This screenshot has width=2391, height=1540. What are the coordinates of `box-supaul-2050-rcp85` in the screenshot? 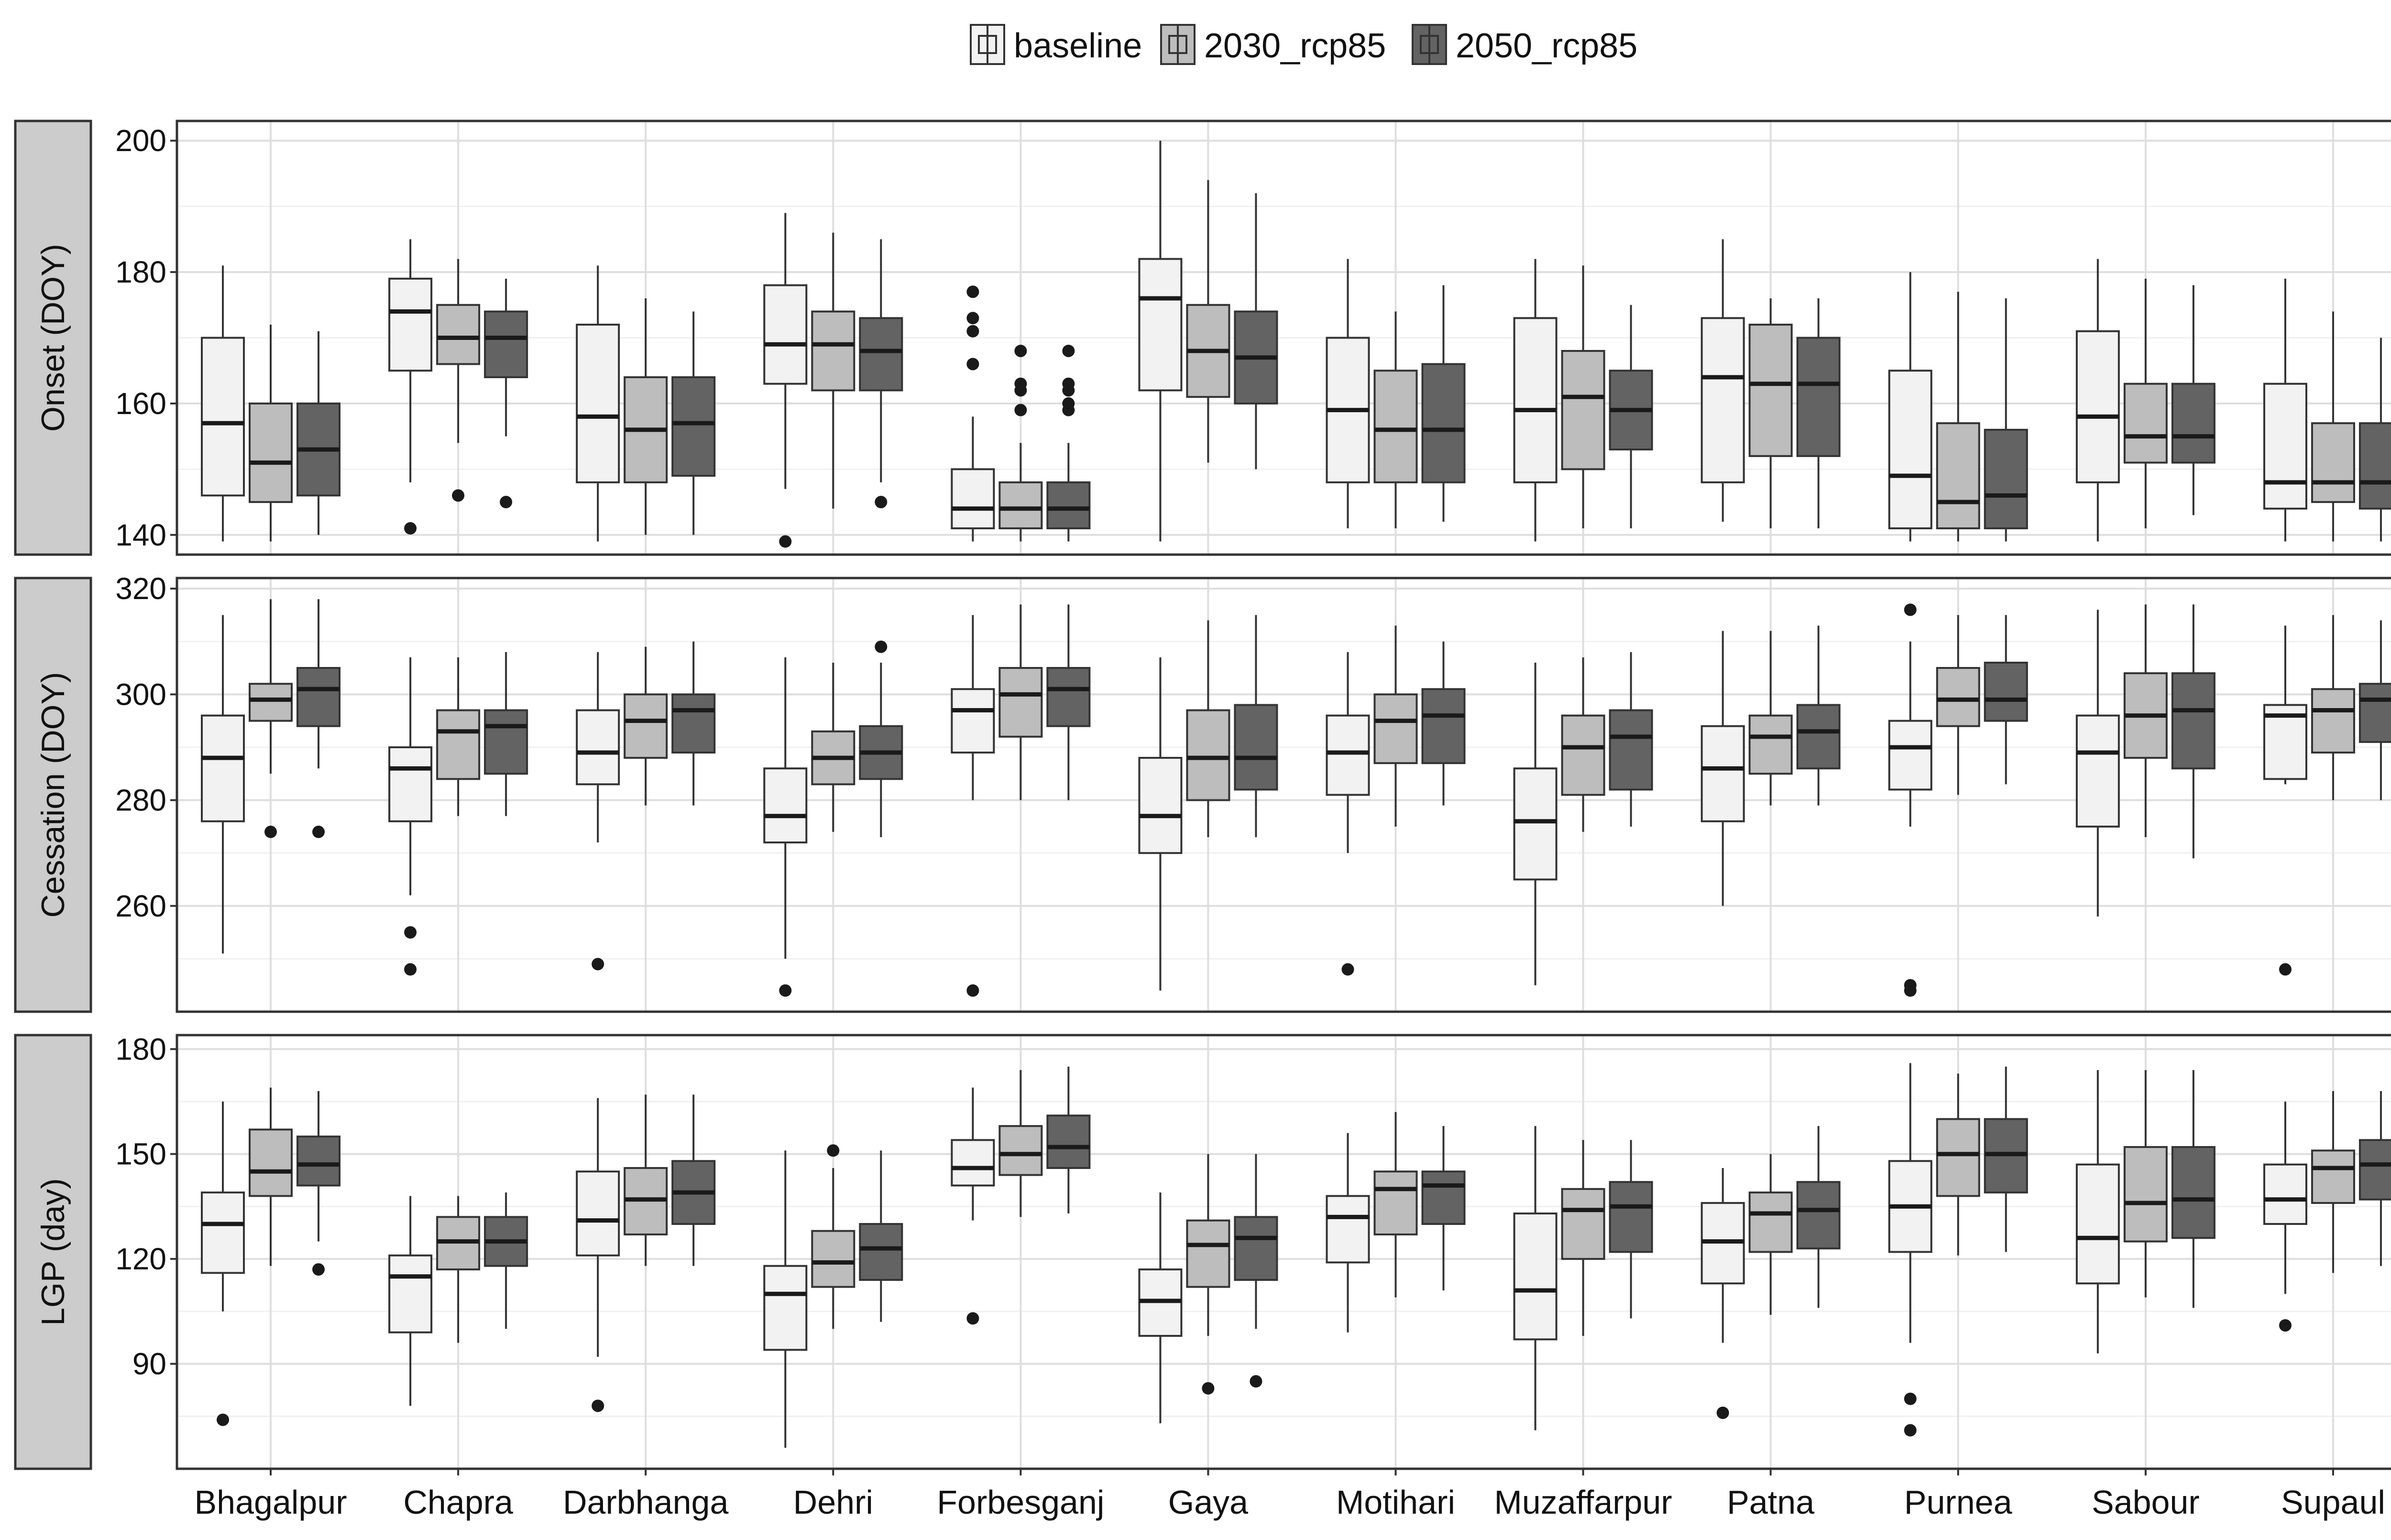 It's located at (2374, 440).